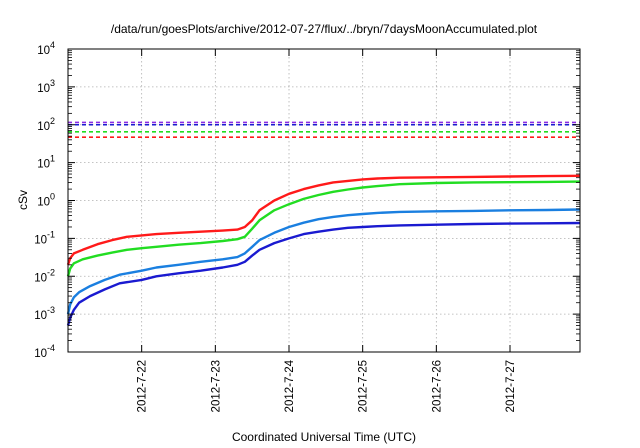 This screenshot has height=448, width=640. I want to click on x-tick-label: 2012-7-22, so click(143, 386).